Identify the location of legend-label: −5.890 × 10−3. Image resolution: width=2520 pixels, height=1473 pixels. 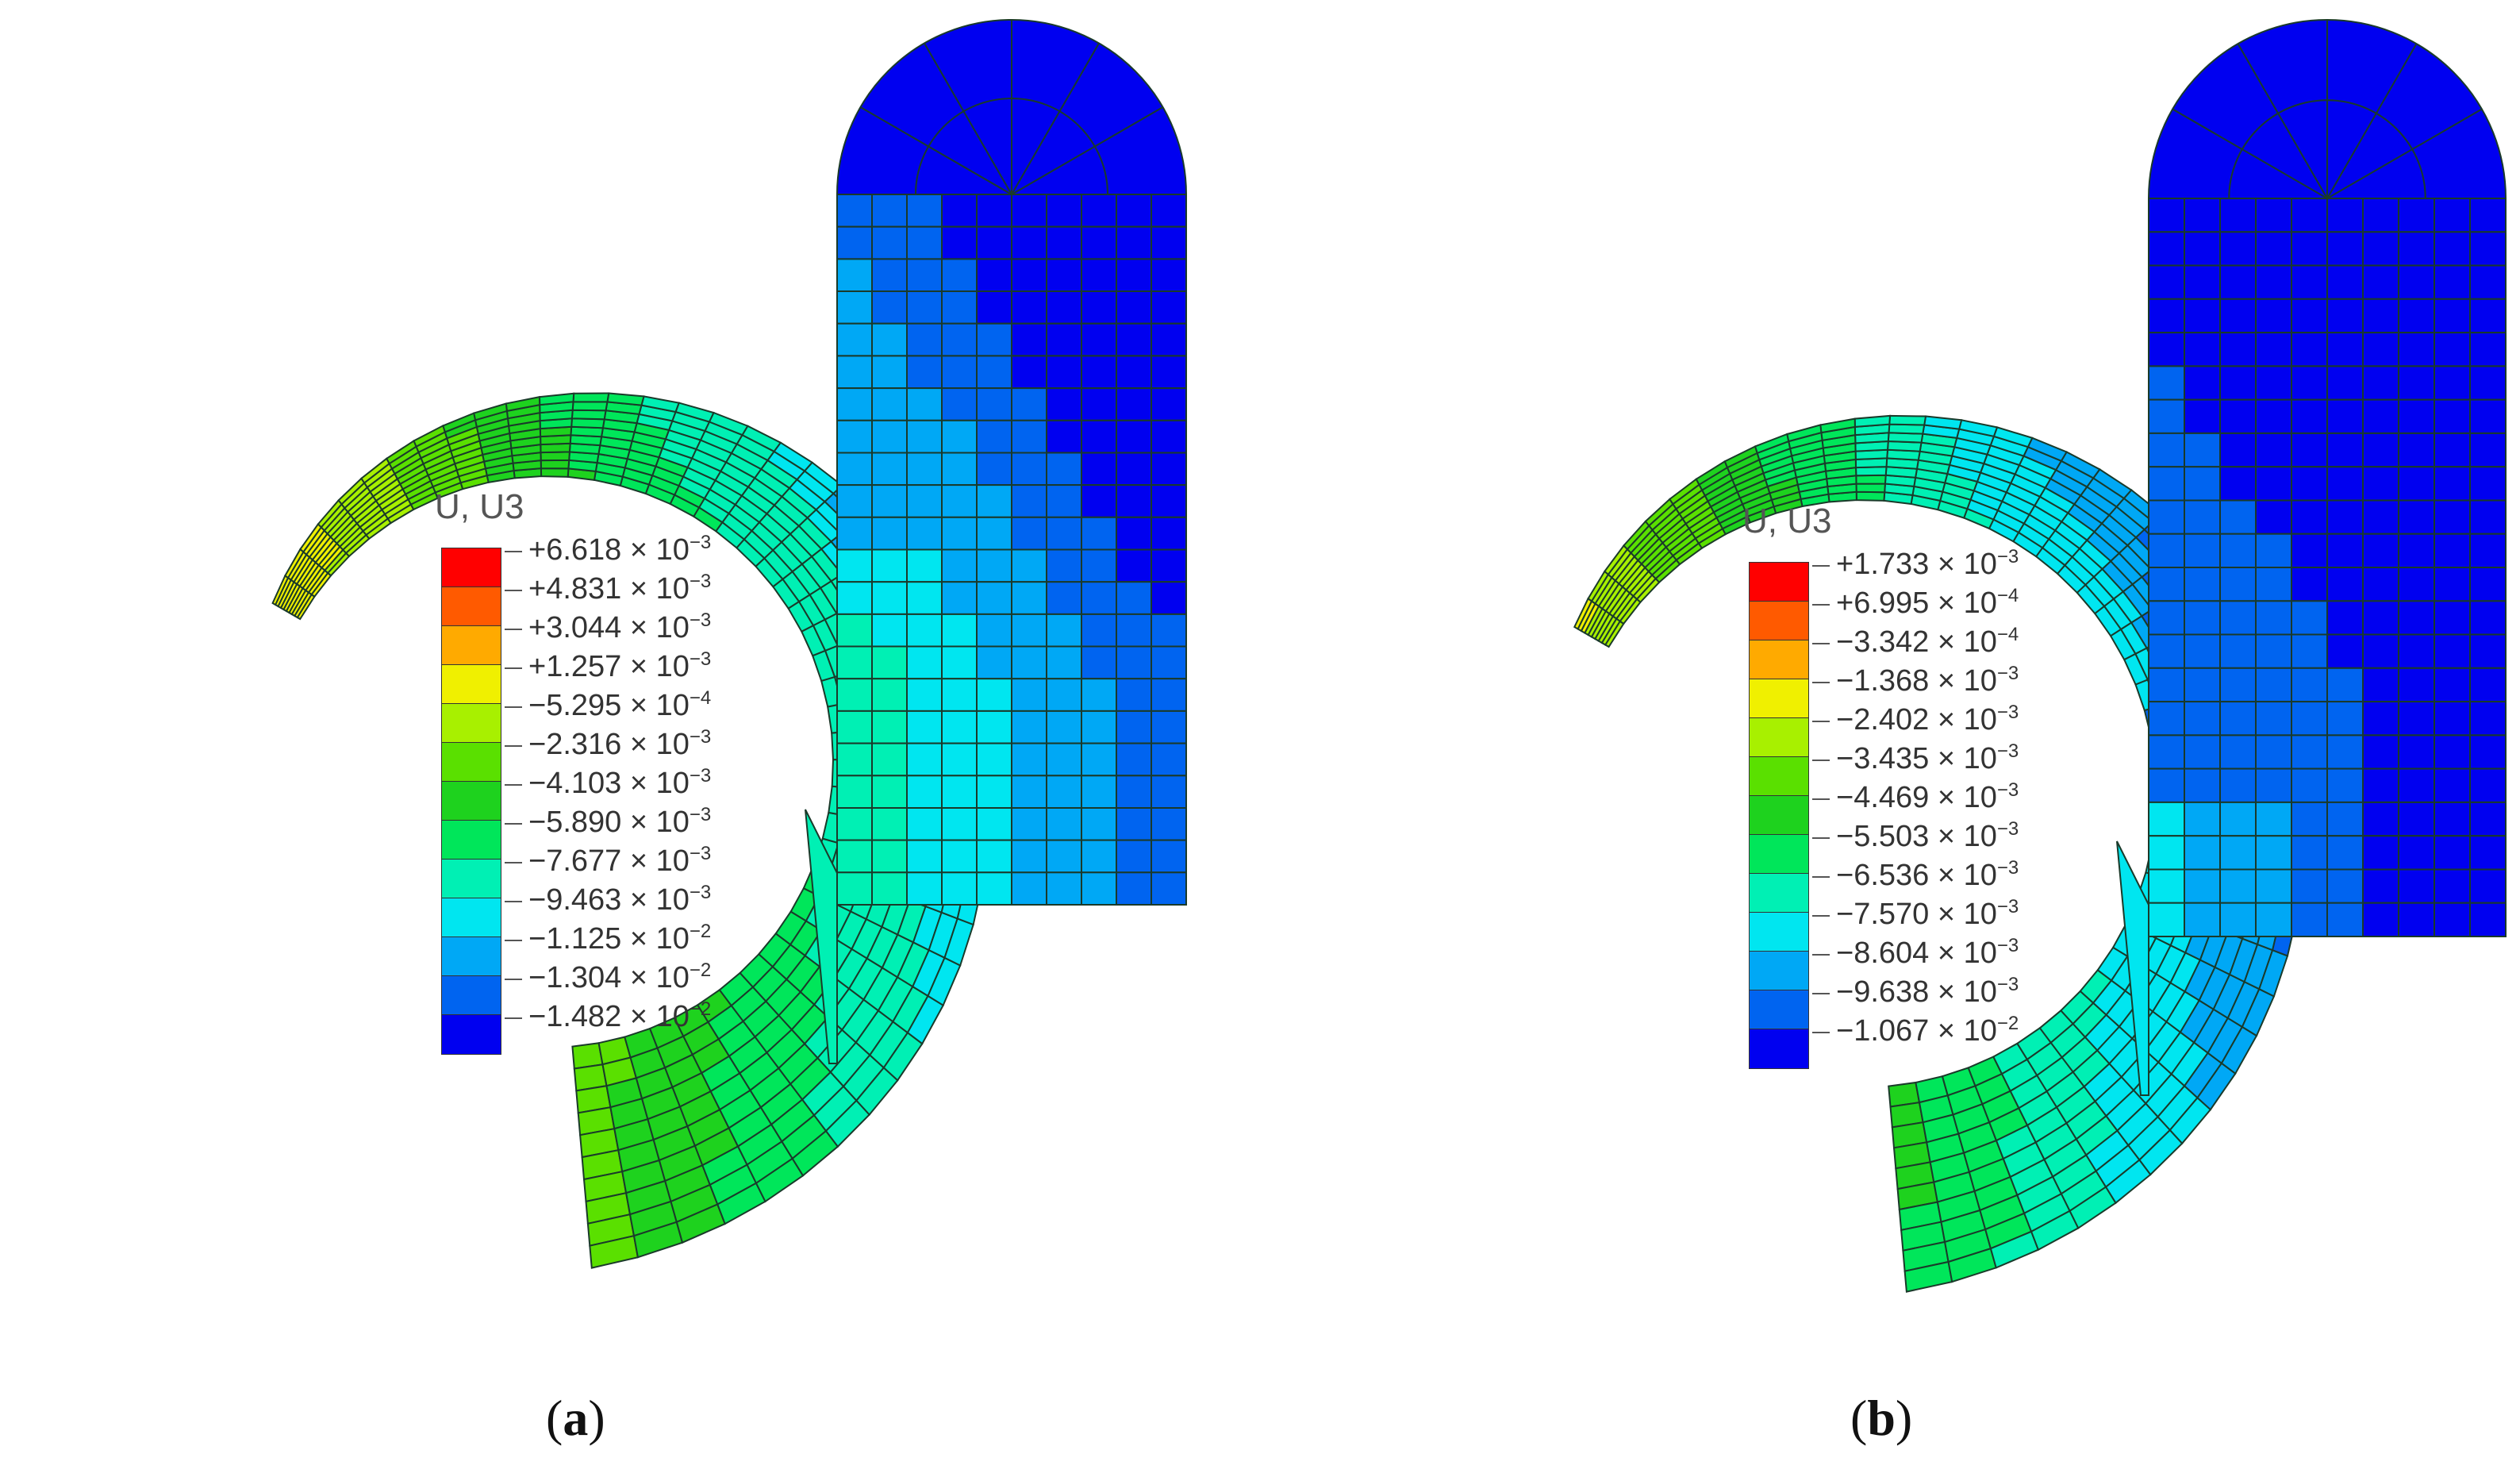
(608, 822).